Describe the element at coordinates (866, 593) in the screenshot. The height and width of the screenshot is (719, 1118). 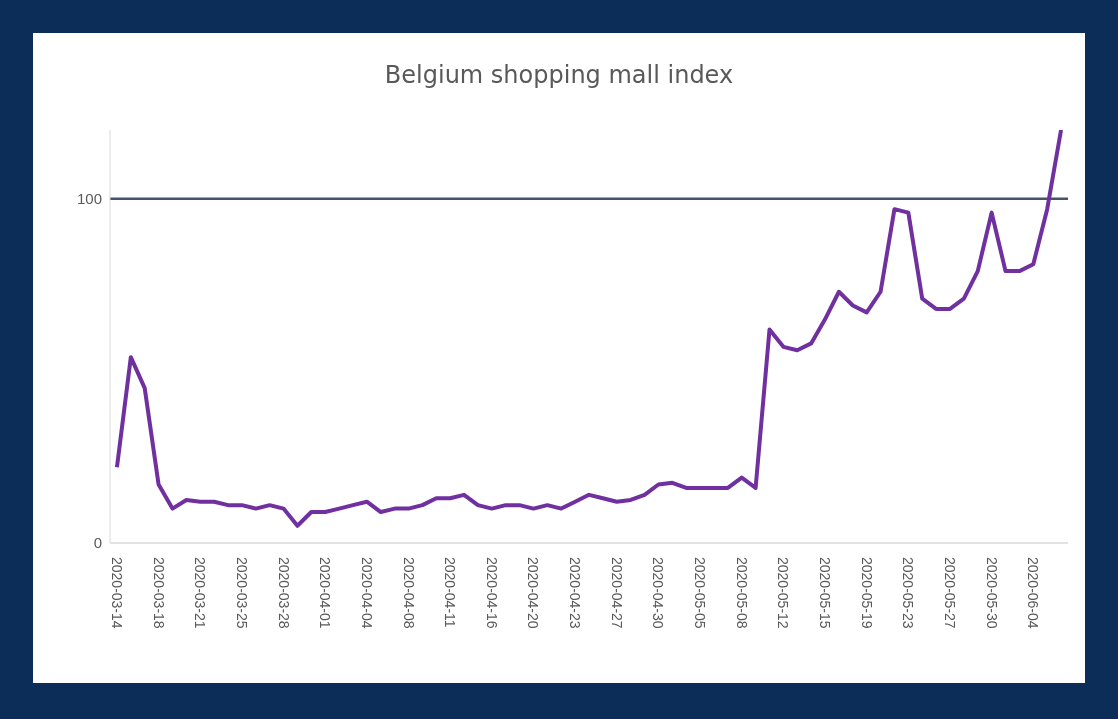
I see `x-tick-label: 2020-05-19` at that location.